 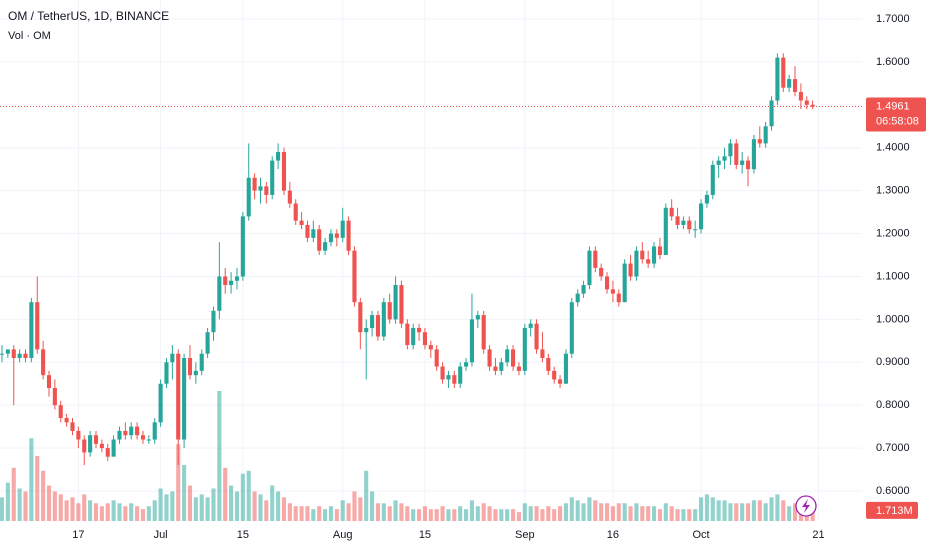 What do you see at coordinates (896, 114) in the screenshot?
I see `last-price-box` at bounding box center [896, 114].